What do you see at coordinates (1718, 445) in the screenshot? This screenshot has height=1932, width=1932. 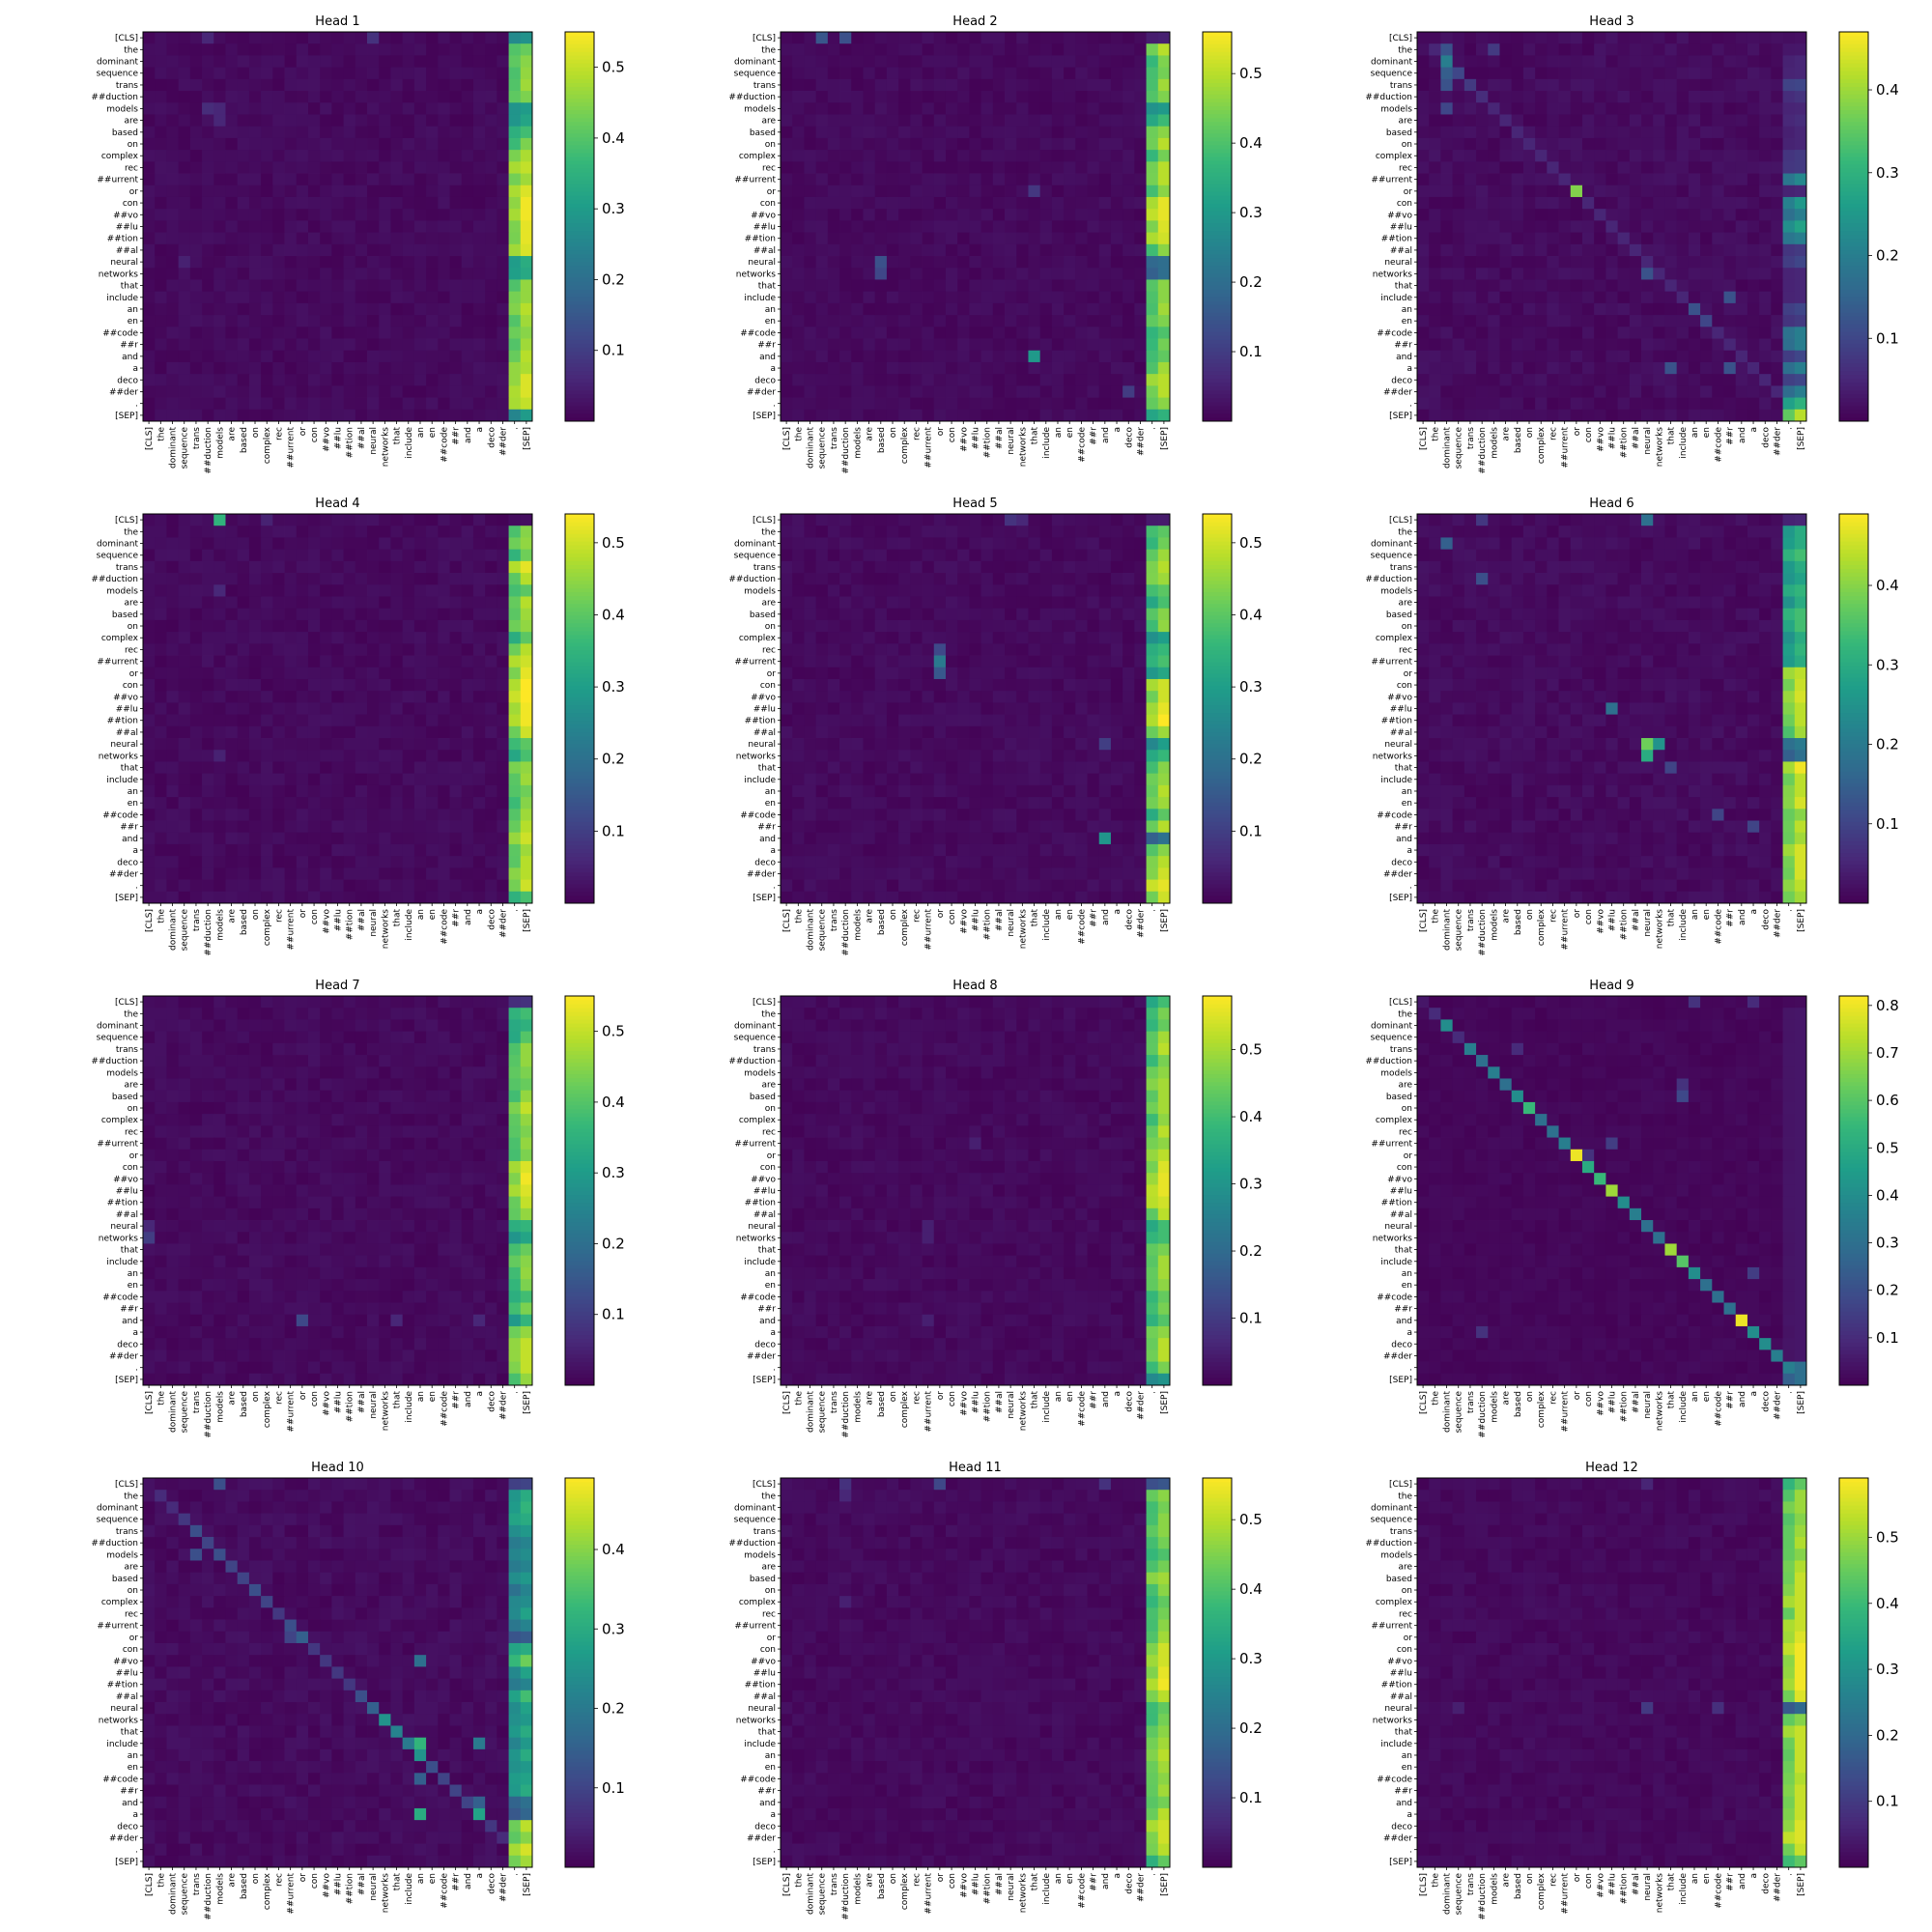 I see `x-tick-label: ##code` at bounding box center [1718, 445].